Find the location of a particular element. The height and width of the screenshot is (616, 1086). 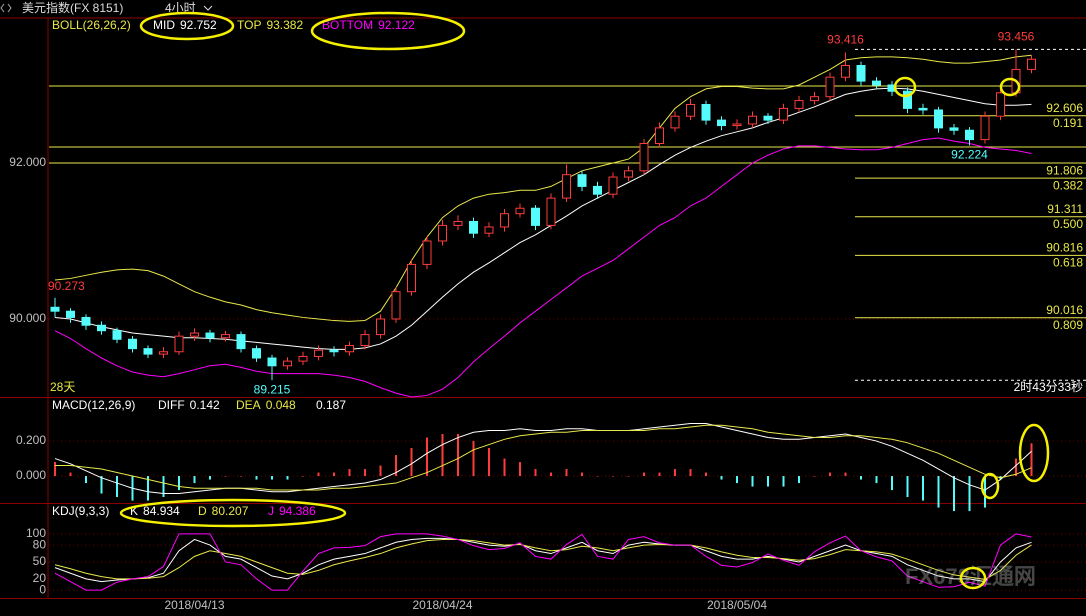

panel-label: MACD(12,26,9) is located at coordinates (93, 405).